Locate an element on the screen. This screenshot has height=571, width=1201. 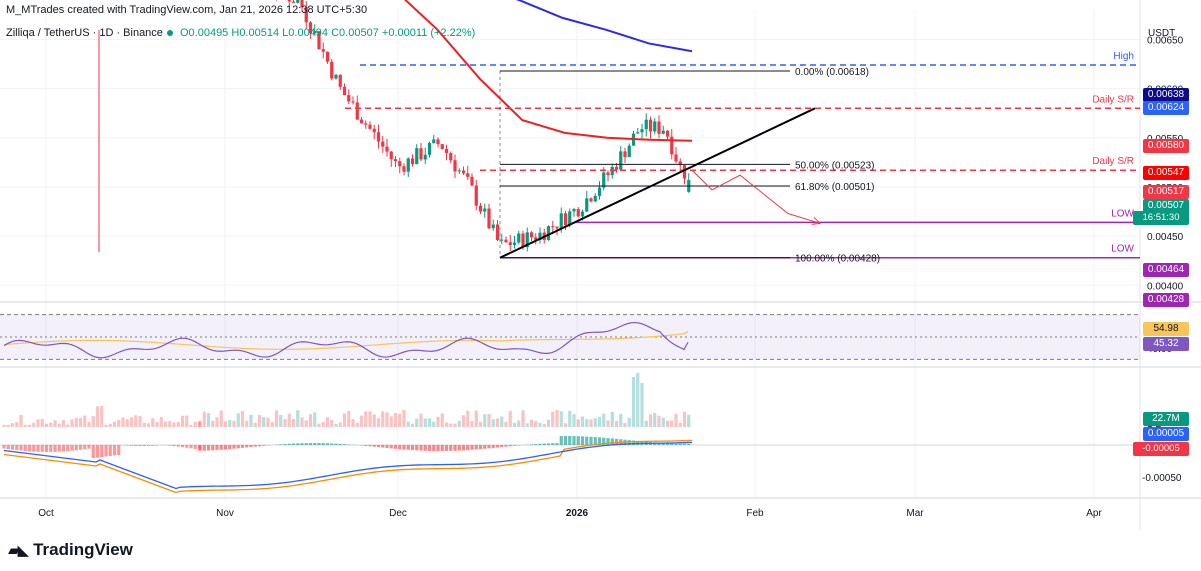
price-axis-tag: 0.00638 is located at coordinates (1166, 95).